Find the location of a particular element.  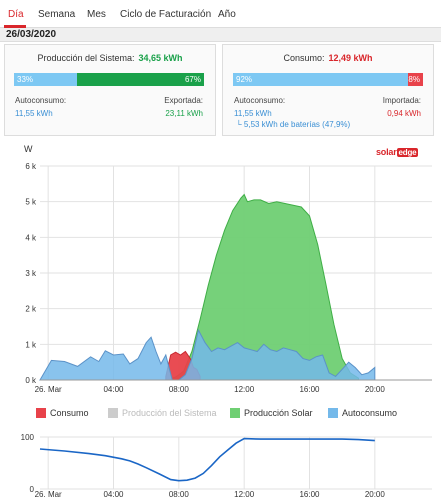

production-bar: 33% 67% is located at coordinates (109, 79).